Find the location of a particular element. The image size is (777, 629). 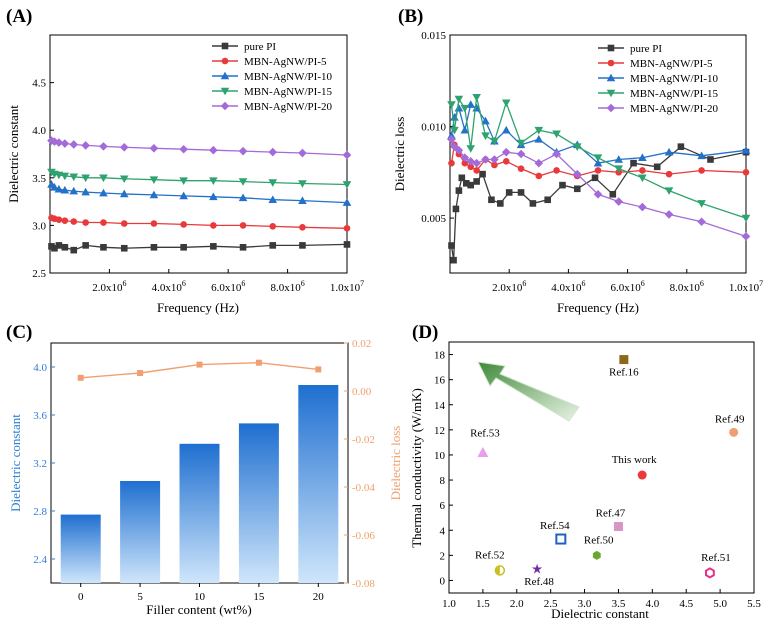

panel-label-c: (C) is located at coordinates (19, 332).